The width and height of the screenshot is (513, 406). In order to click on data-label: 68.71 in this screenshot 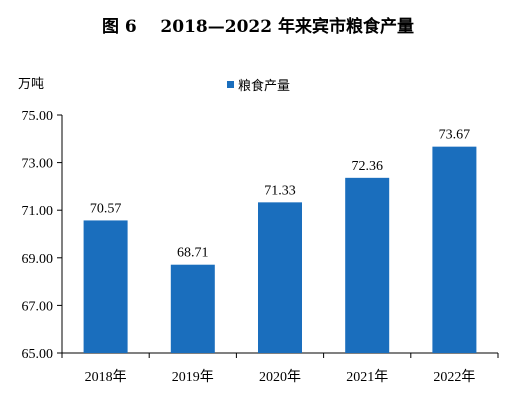, I will do `click(193, 253)`.